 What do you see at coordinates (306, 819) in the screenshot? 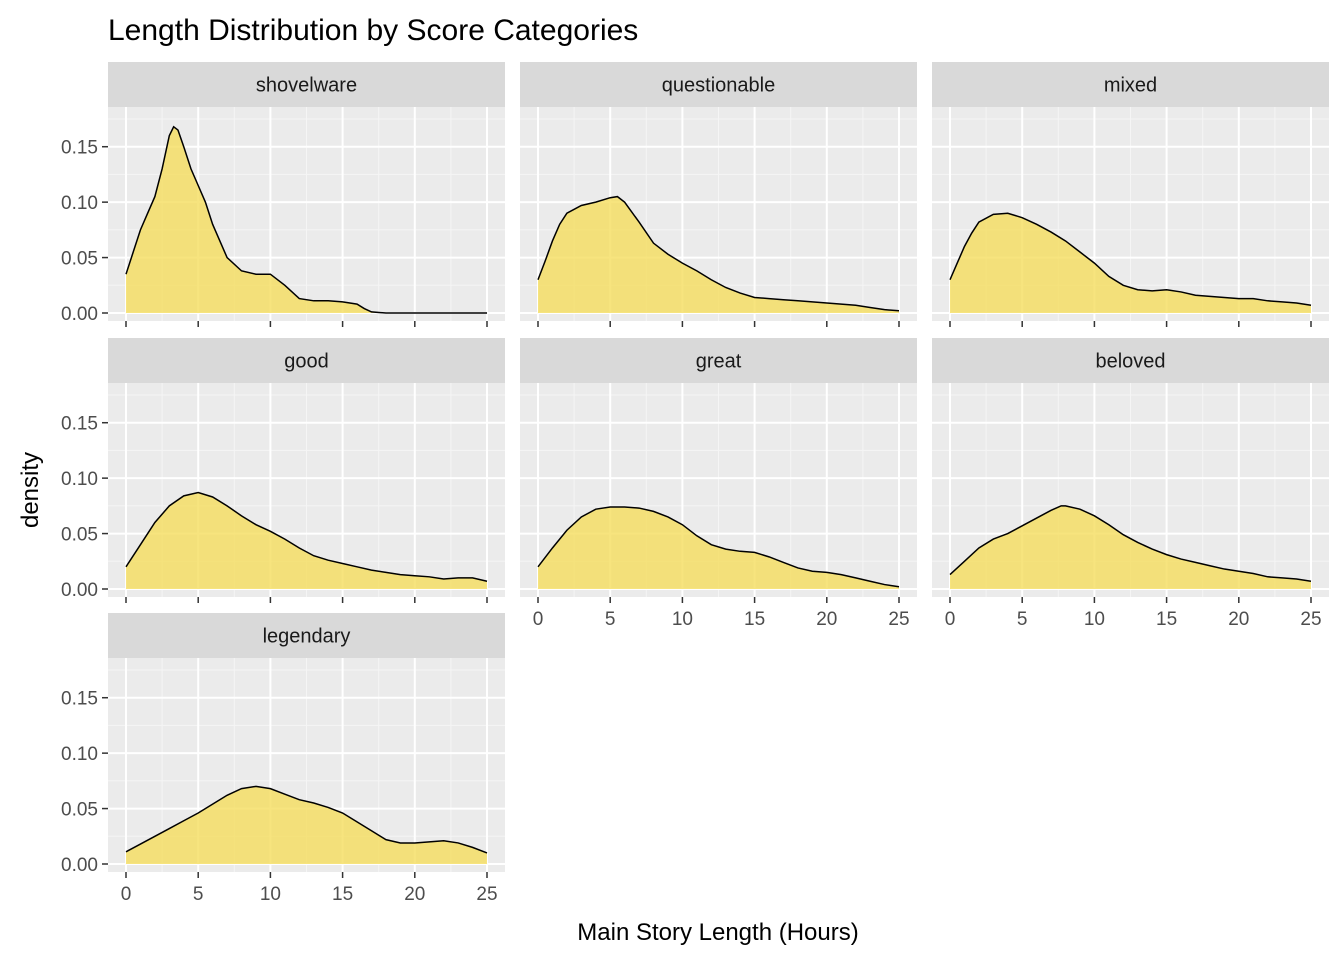
I see `density-line-legendary` at bounding box center [306, 819].